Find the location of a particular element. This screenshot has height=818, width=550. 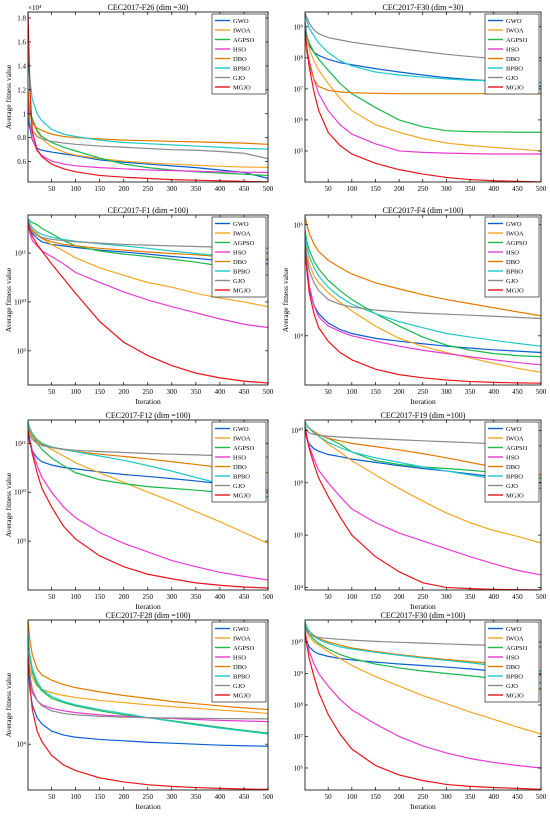

y-tick-label: 1 is located at coordinates (25, 114).